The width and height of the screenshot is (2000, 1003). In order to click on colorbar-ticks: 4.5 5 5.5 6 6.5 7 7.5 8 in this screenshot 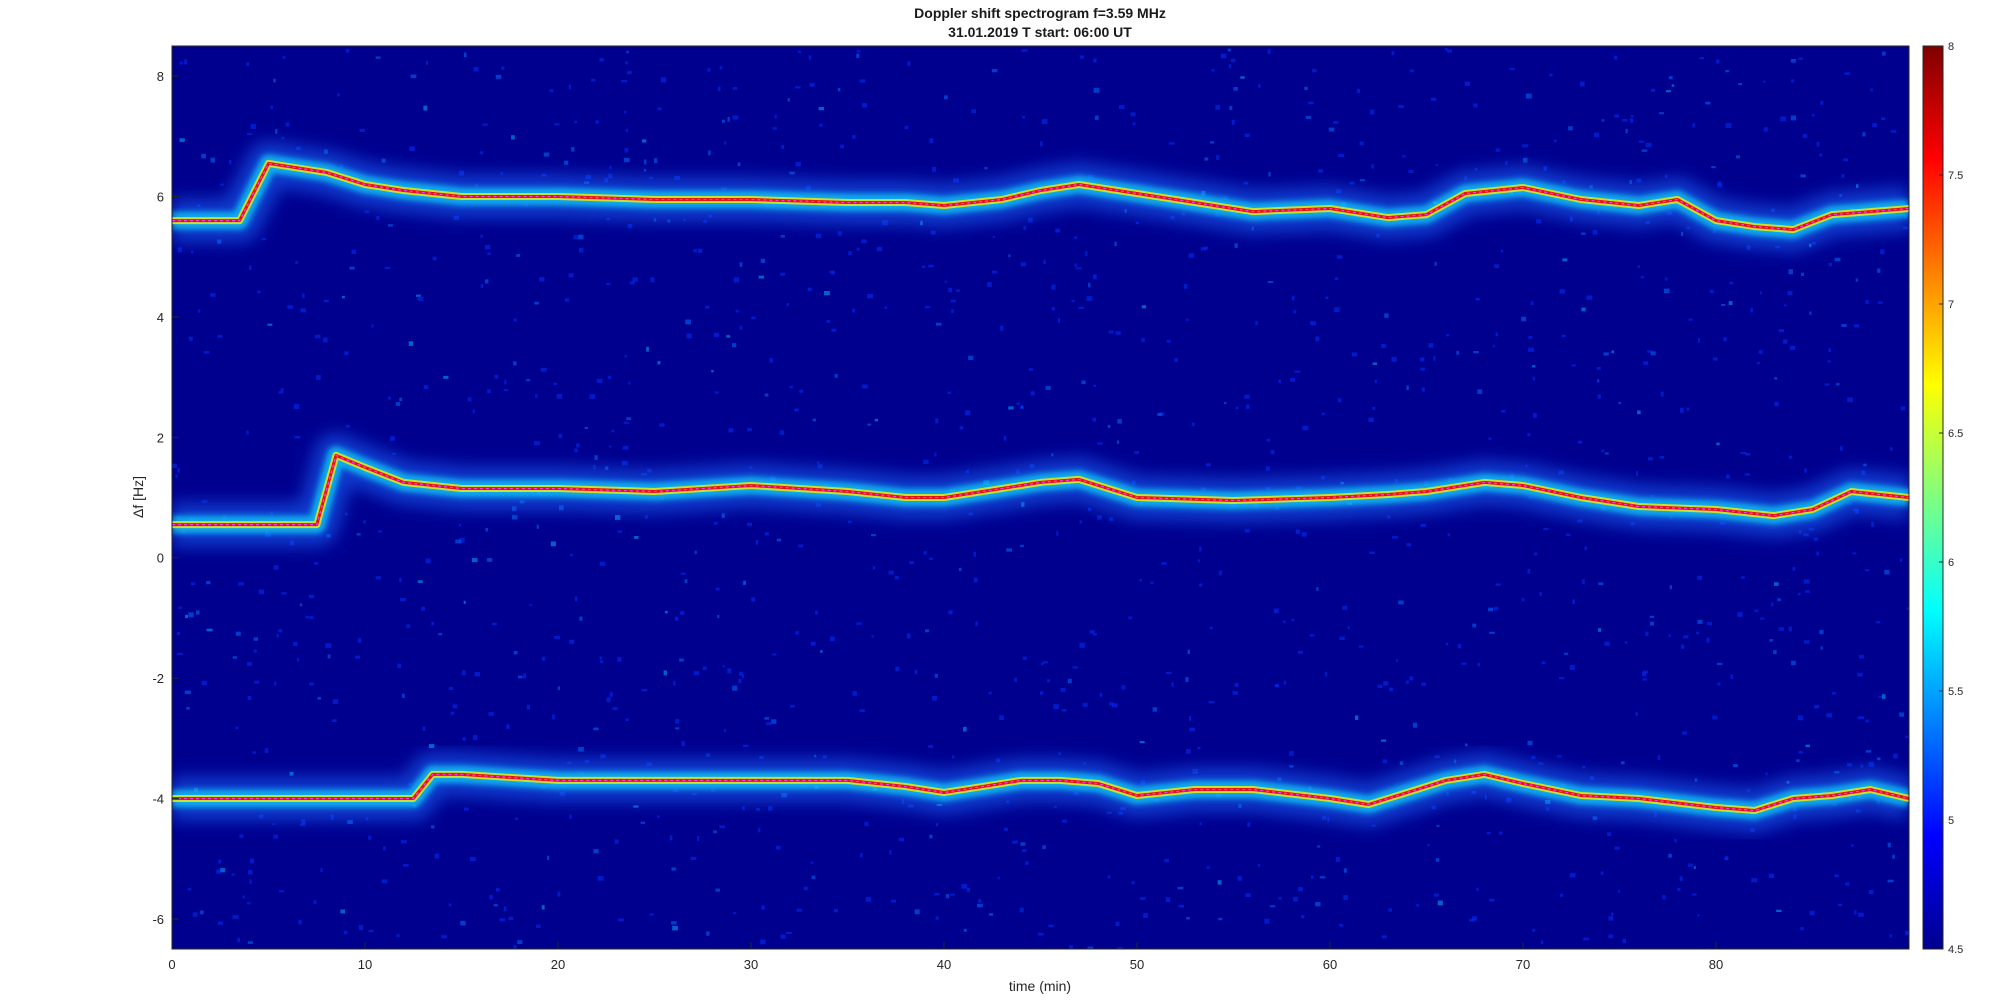, I will do `click(1951, 498)`.